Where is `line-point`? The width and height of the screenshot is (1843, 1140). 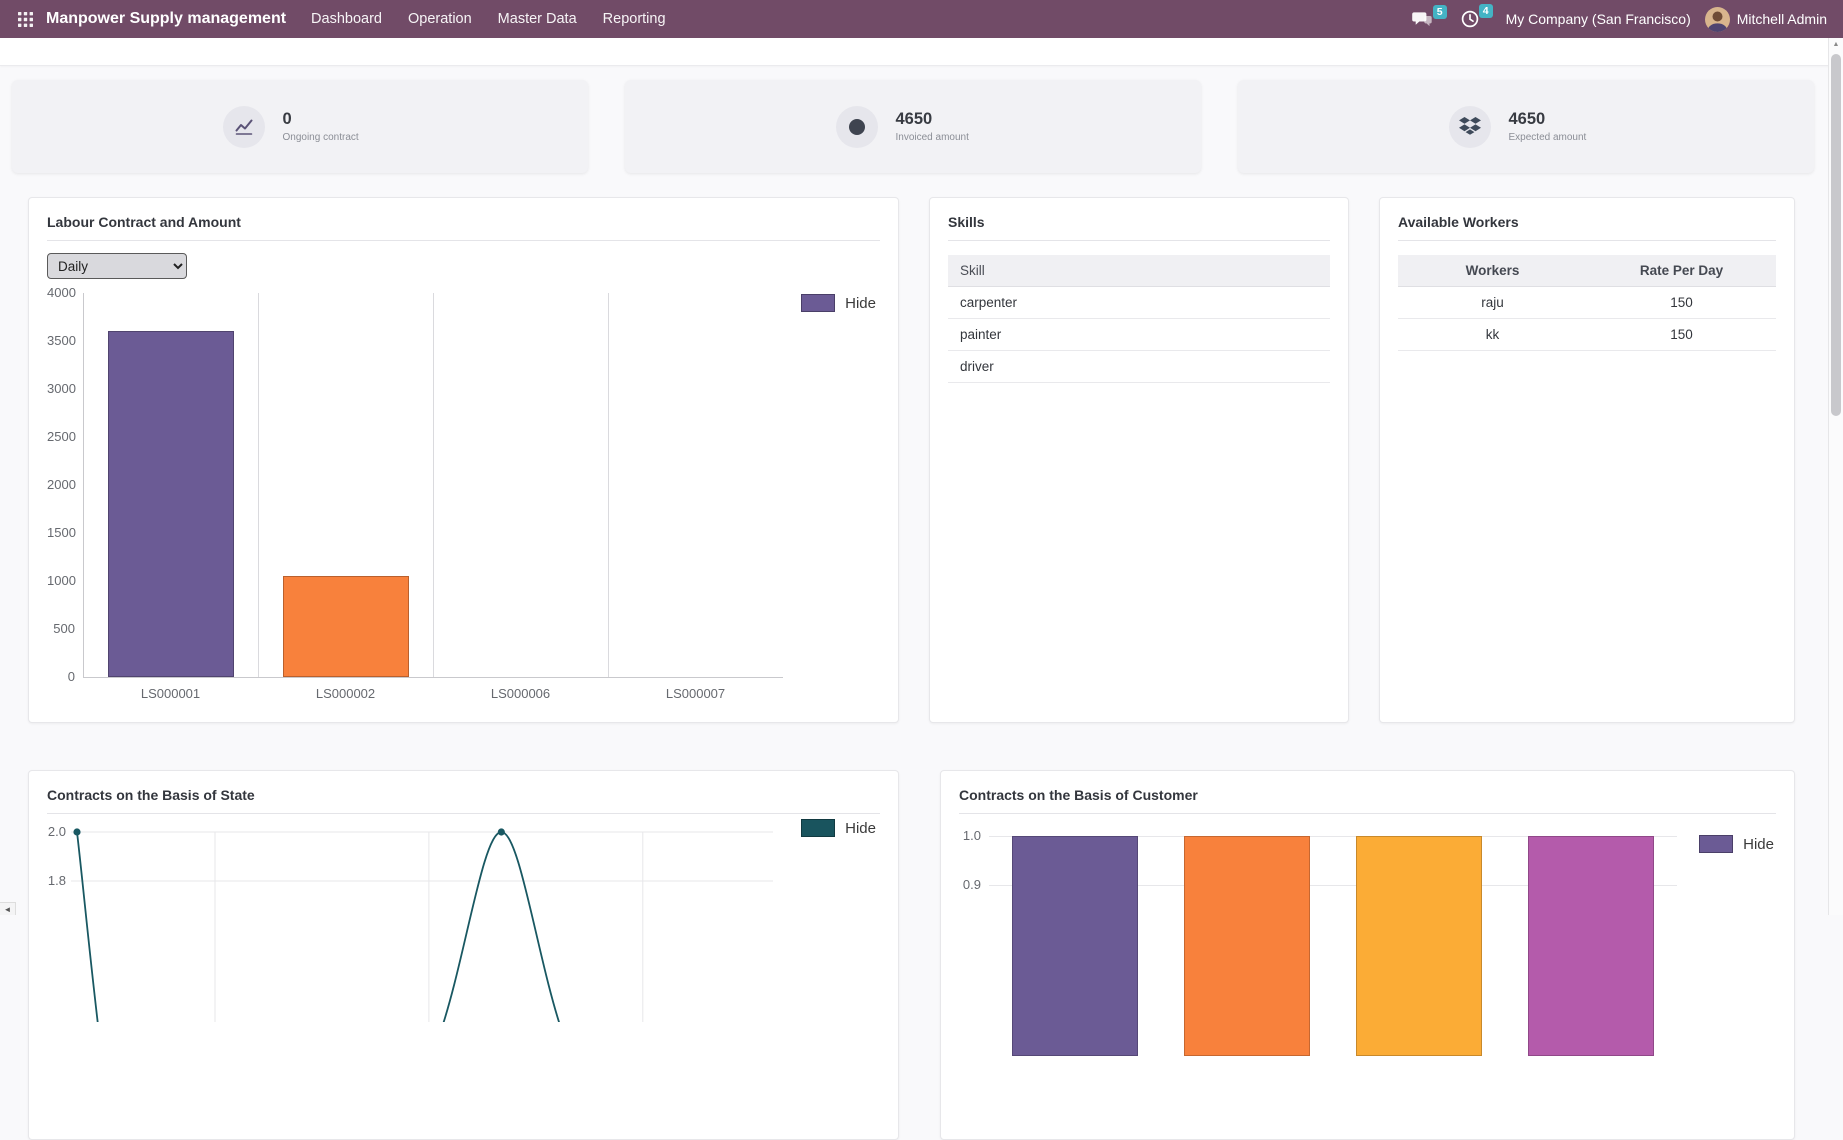 line-point is located at coordinates (501, 832).